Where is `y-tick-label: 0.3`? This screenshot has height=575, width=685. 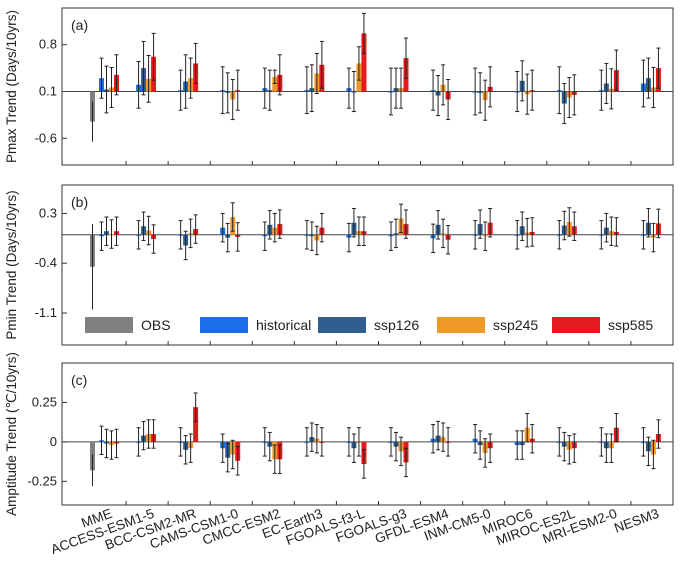 y-tick-label: 0.3 is located at coordinates (48, 212).